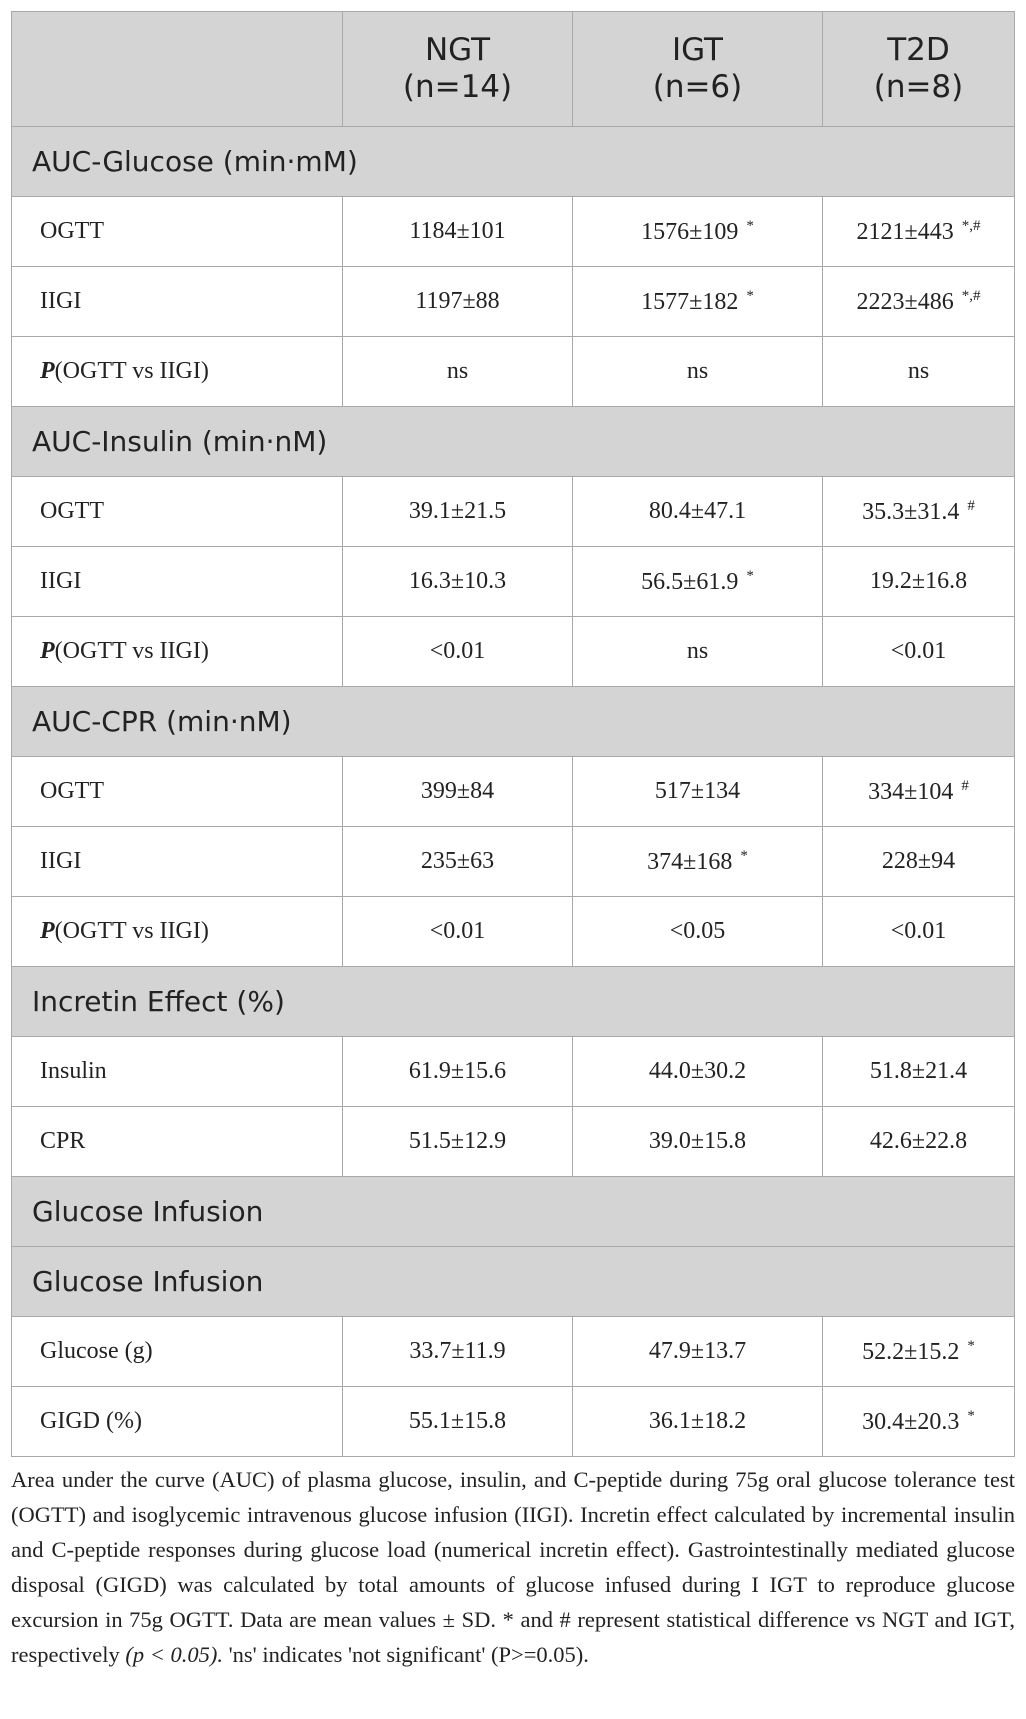 Image resolution: width=1026 pixels, height=1719 pixels. Describe the element at coordinates (697, 931) in the screenshot. I see `value-text: <0.05` at that location.